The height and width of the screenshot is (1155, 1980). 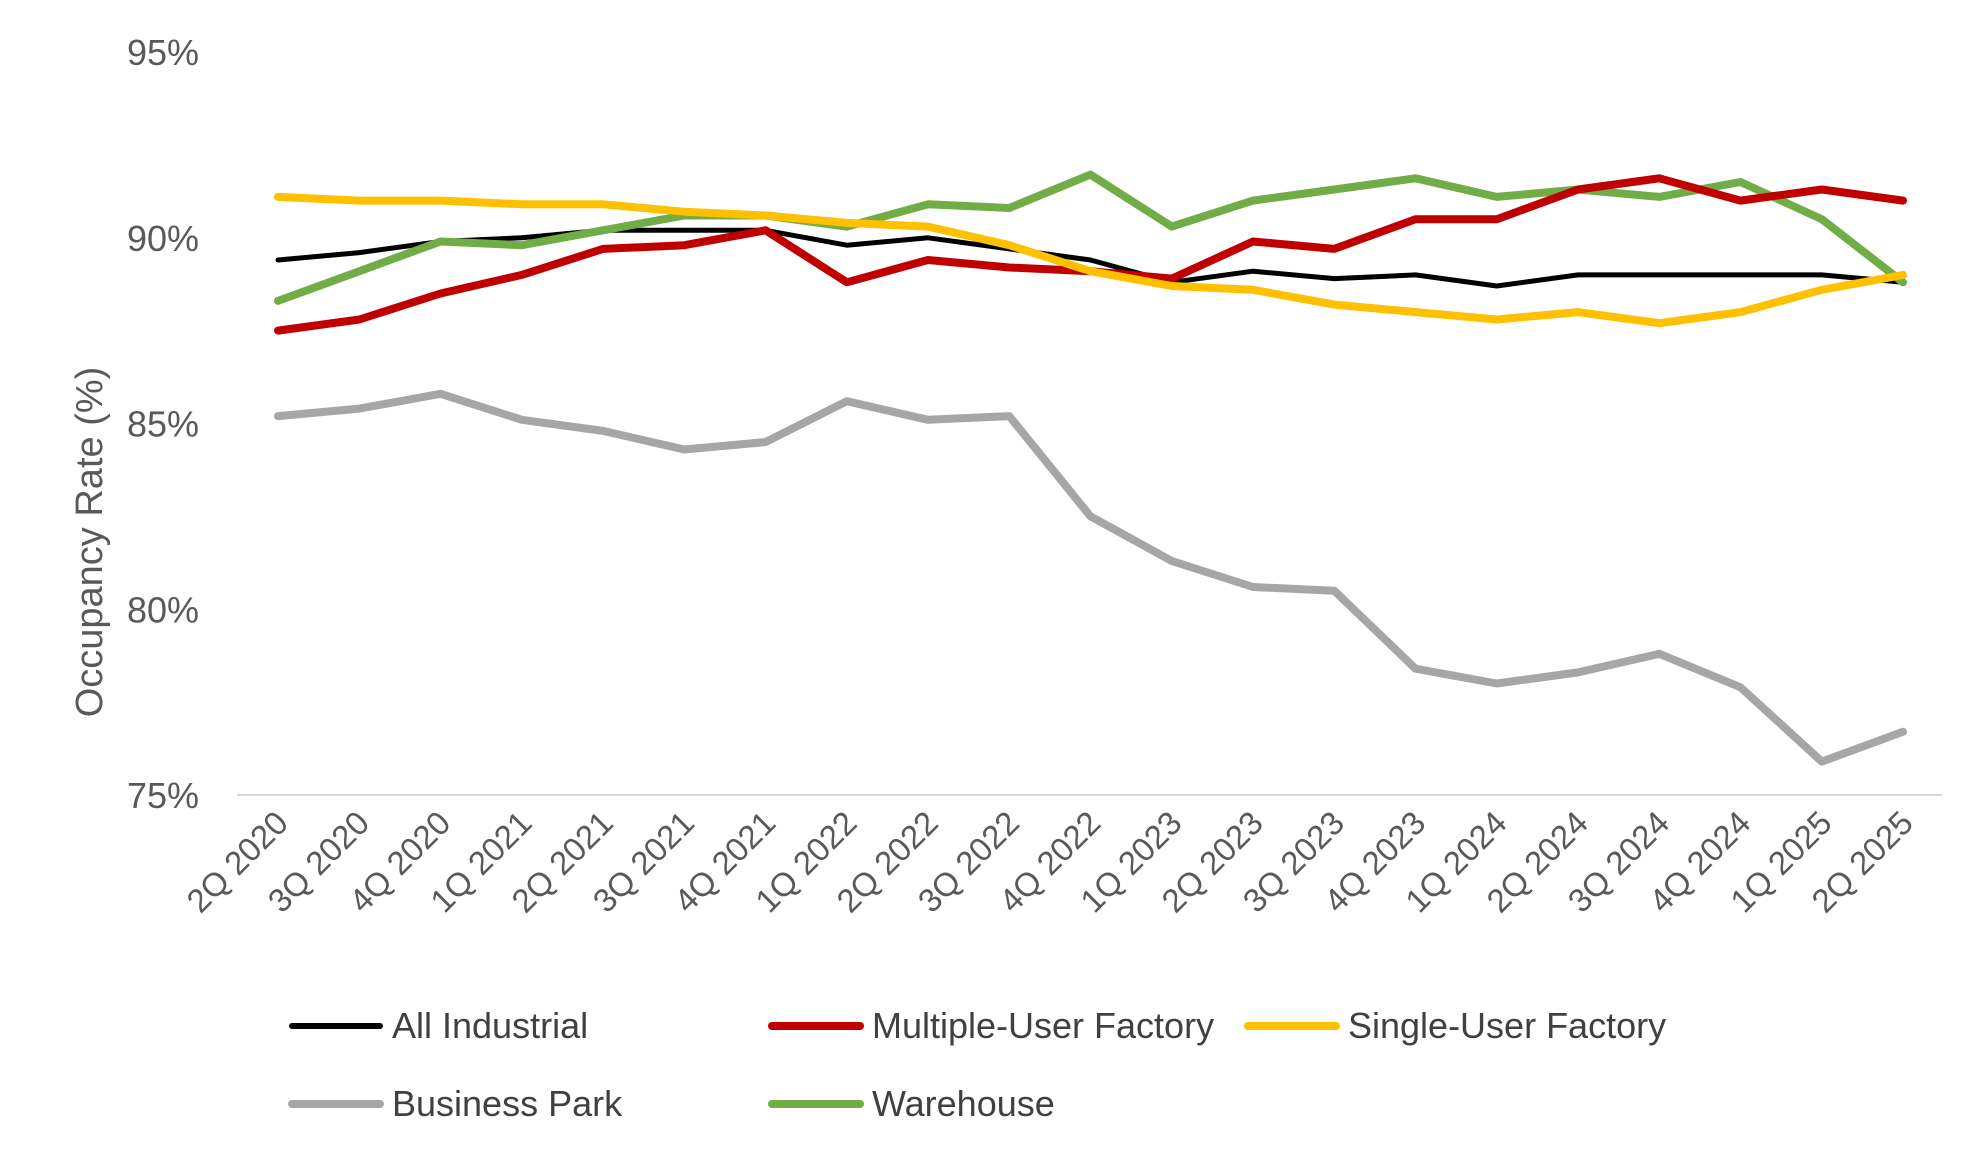 I want to click on series-line-single-user-factory, so click(x=1090, y=260).